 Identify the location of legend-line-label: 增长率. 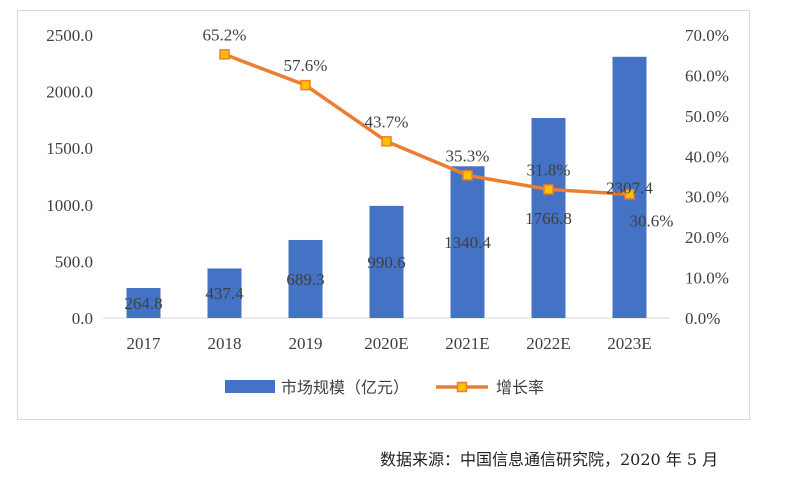
(520, 387).